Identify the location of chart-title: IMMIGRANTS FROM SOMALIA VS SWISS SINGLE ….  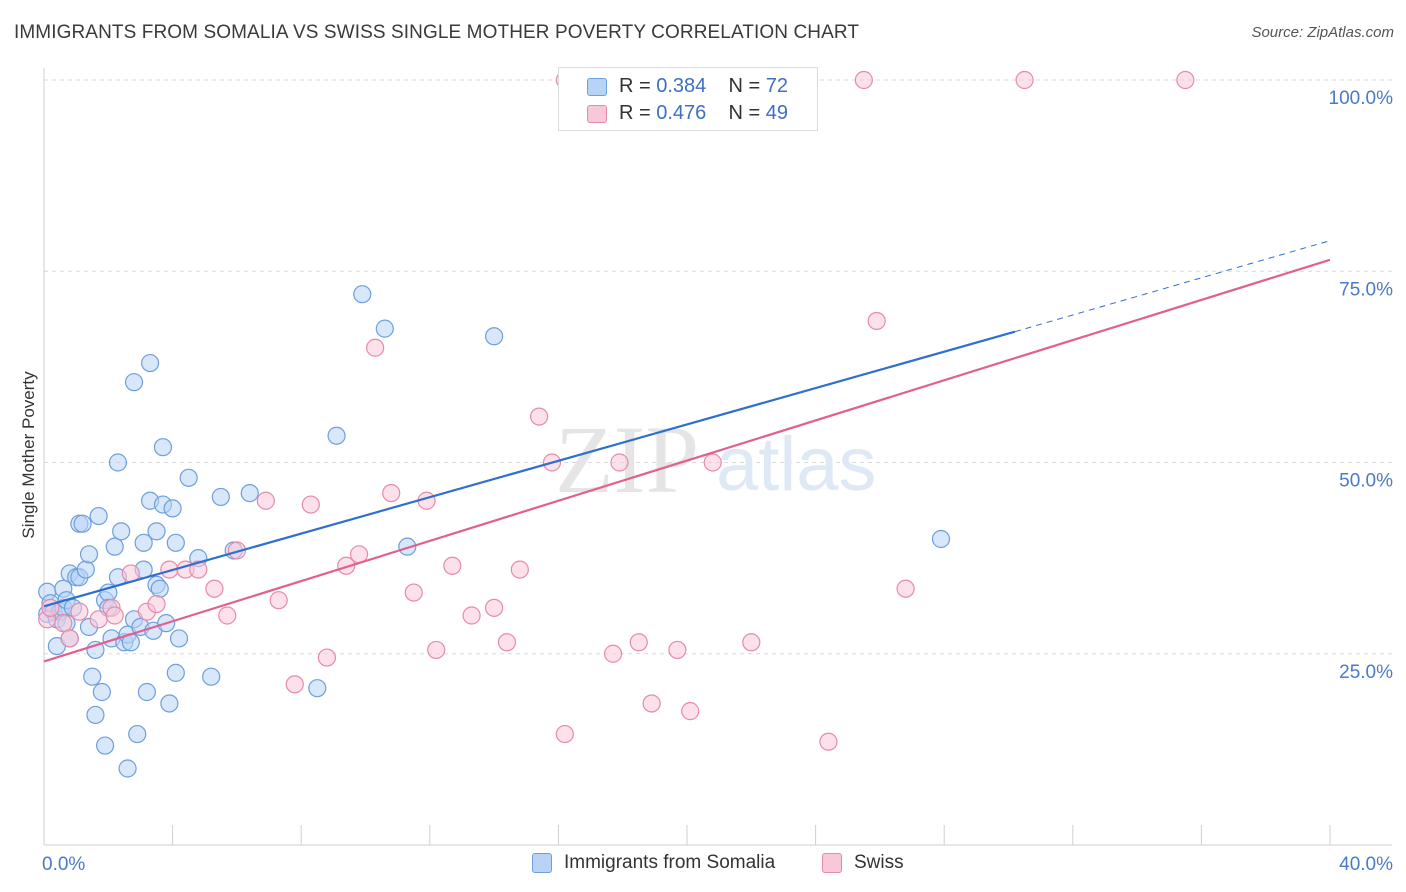
(437, 32).